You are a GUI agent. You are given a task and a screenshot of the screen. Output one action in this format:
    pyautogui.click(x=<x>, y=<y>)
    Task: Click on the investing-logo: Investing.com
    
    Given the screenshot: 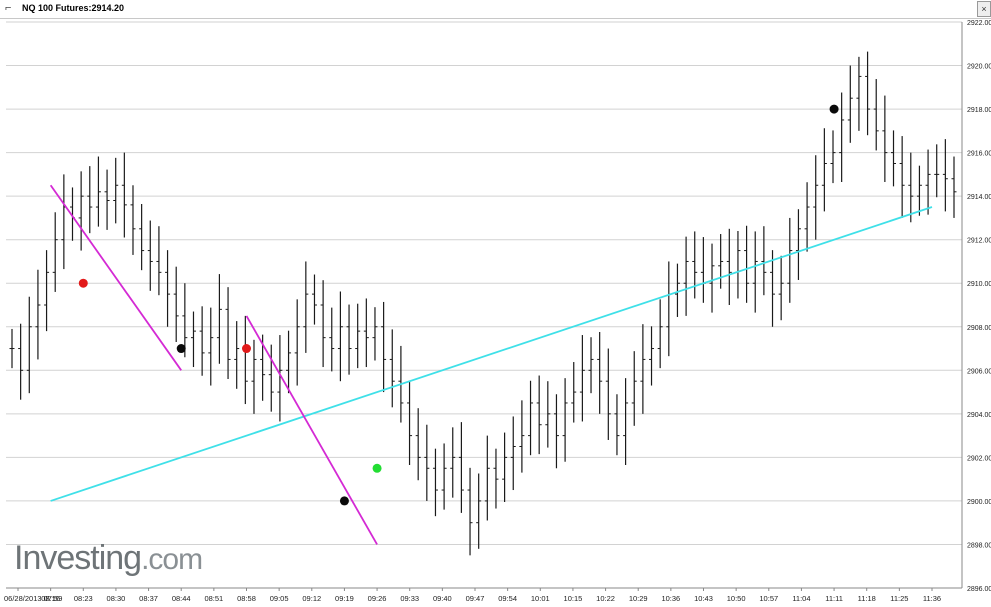 What is the action you would take?
    pyautogui.click(x=108, y=559)
    